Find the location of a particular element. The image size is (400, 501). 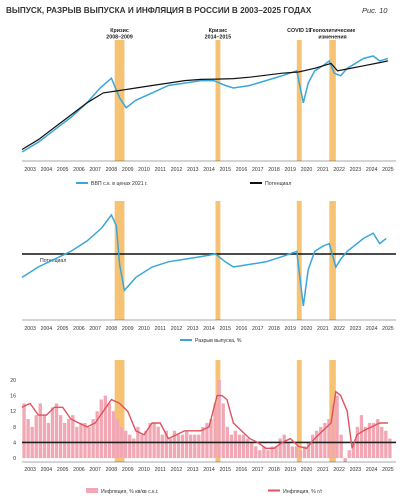

legend-label-gdp: ВВП с.к. в ценах 2021 г. is located at coordinates (119, 184).